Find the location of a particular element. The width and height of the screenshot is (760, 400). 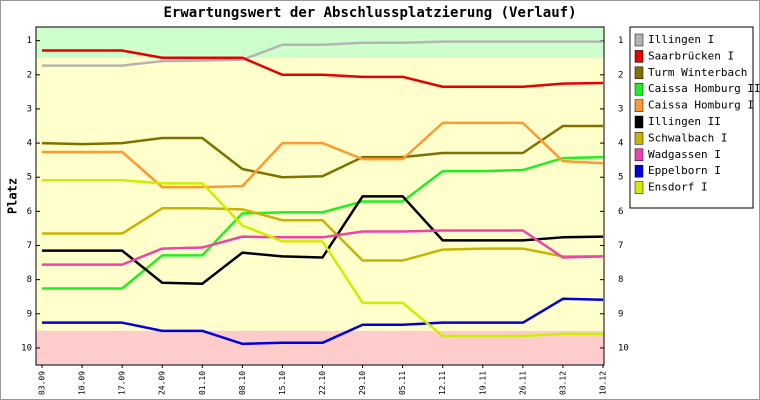

x-tick-label: 10.09 is located at coordinates (82, 383).